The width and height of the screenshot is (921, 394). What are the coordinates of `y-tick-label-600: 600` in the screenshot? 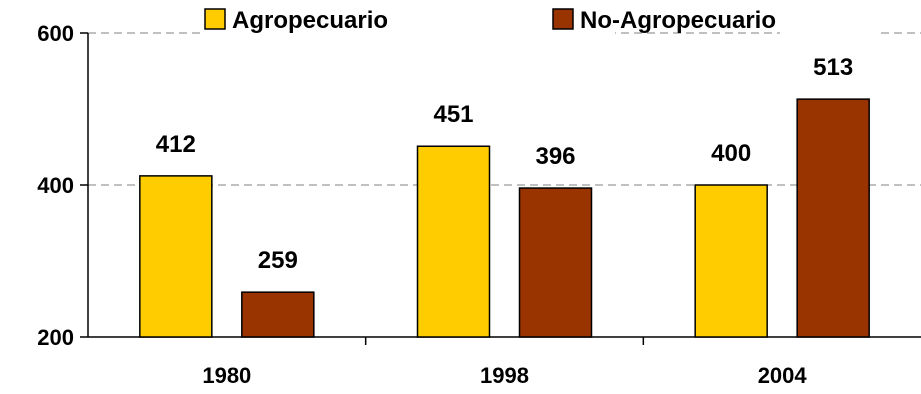 It's located at (55, 33).